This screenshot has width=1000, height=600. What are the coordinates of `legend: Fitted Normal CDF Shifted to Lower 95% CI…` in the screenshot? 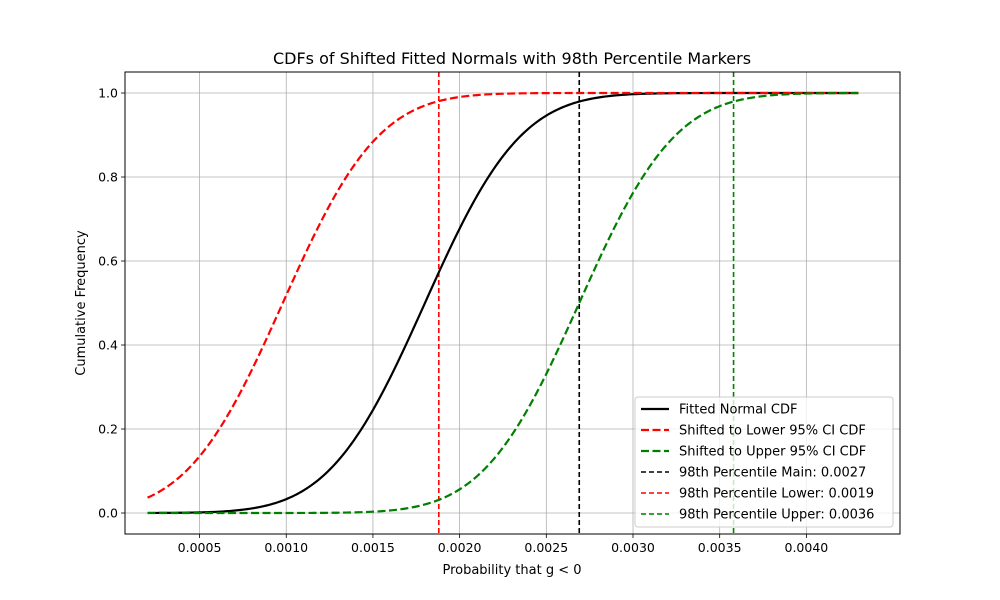 It's located at (764, 462).